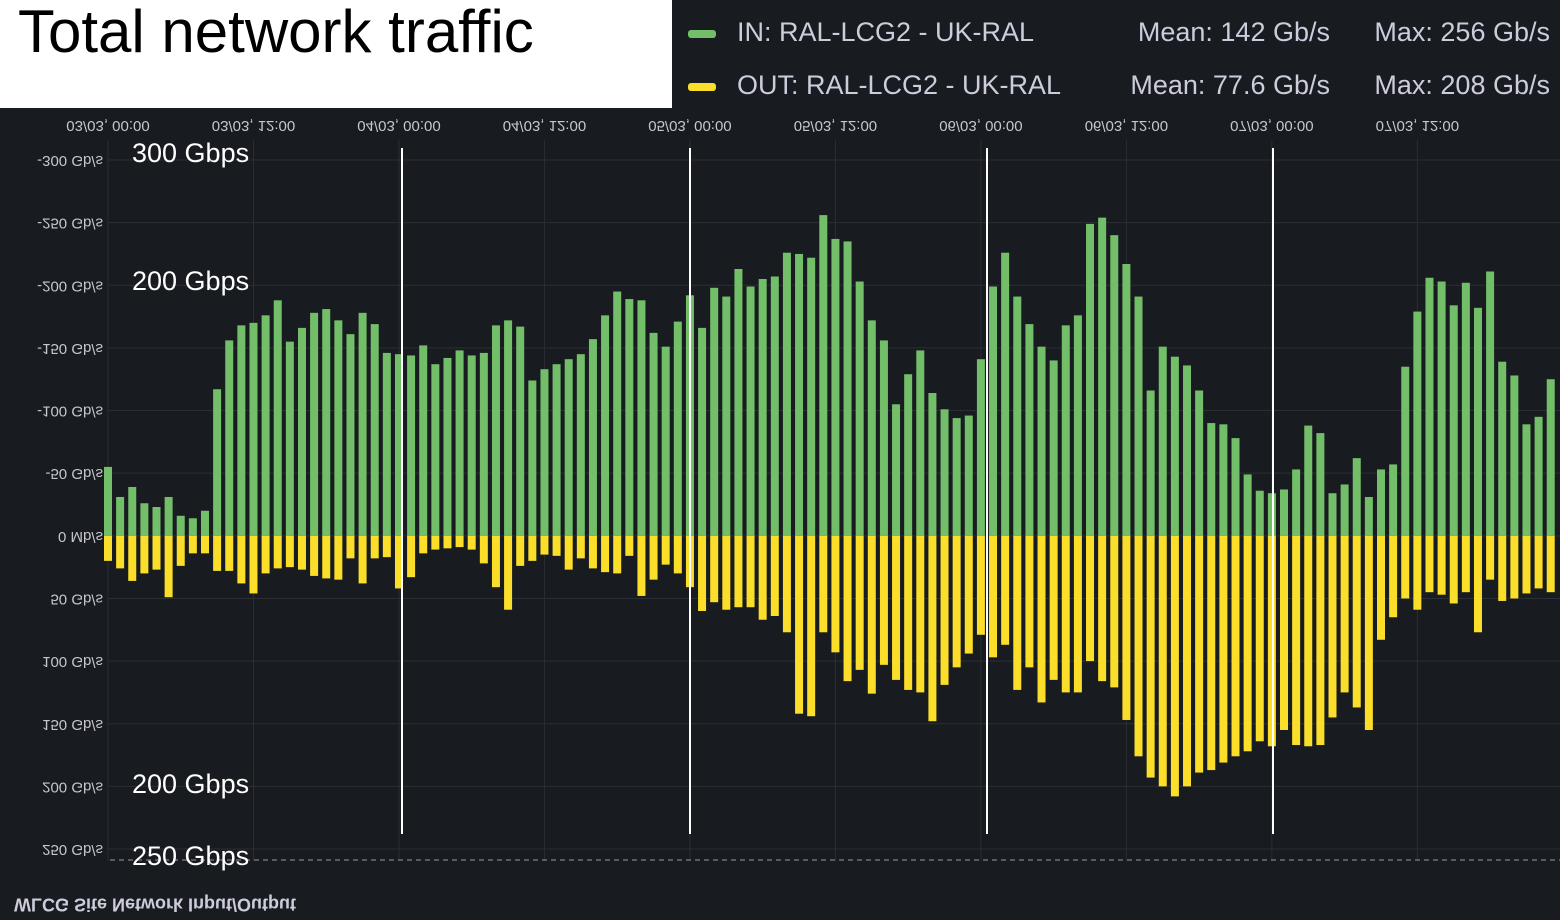 Image resolution: width=1560 pixels, height=920 pixels. What do you see at coordinates (155, 904) in the screenshot?
I see `chart-title: WLCG Site Network Input/Output` at bounding box center [155, 904].